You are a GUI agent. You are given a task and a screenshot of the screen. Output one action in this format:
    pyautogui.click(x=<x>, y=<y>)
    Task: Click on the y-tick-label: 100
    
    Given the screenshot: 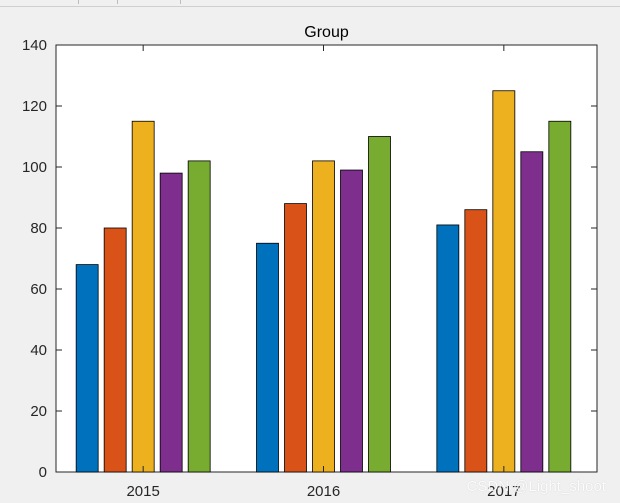 What is the action you would take?
    pyautogui.click(x=34, y=167)
    